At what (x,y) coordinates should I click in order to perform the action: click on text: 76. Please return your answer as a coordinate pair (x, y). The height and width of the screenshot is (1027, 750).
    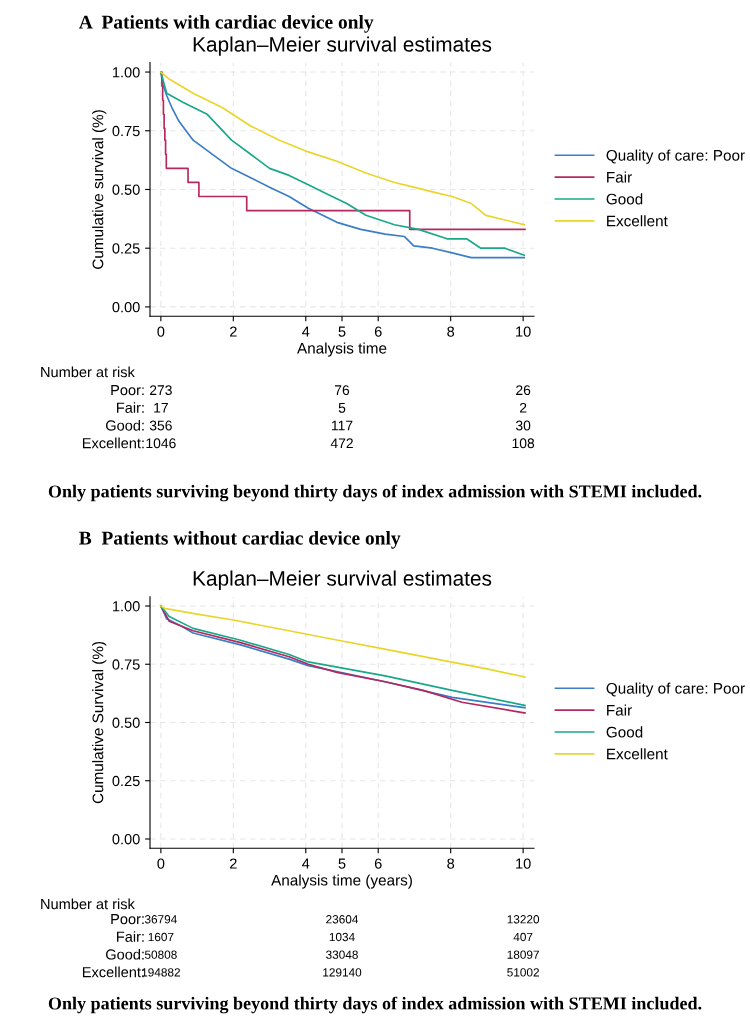
    Looking at the image, I should click on (342, 390).